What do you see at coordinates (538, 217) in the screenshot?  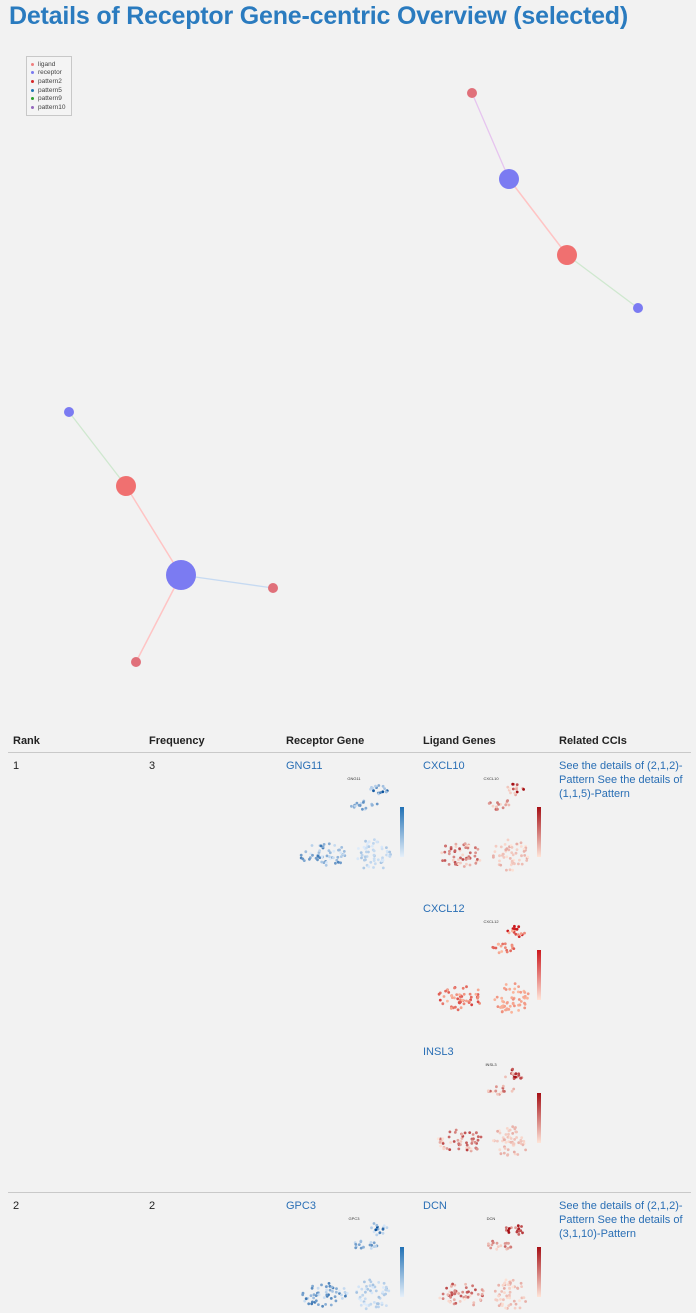 I see `graph-edge` at bounding box center [538, 217].